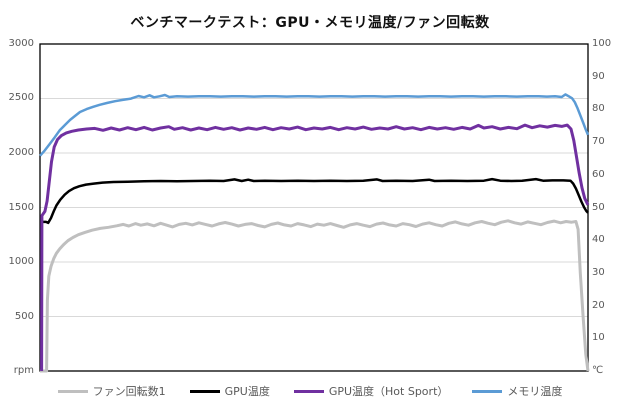 The height and width of the screenshot is (405, 620). What do you see at coordinates (24, 316) in the screenshot?
I see `left-axis-tick-500: 500` at bounding box center [24, 316].